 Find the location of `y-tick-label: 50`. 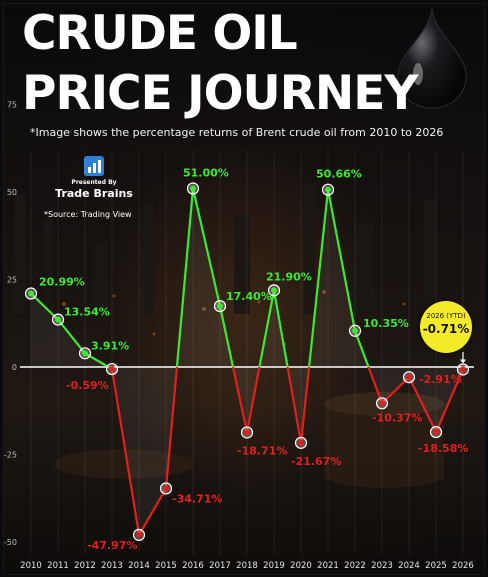

y-tick-label: 50 is located at coordinates (12, 192).